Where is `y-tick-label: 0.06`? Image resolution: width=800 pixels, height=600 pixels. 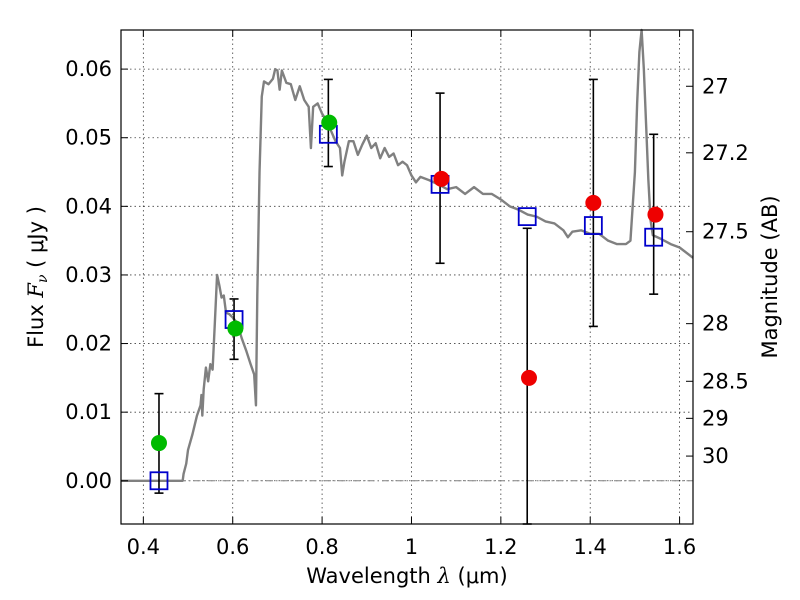 y-tick-label: 0.06 is located at coordinates (88, 69).